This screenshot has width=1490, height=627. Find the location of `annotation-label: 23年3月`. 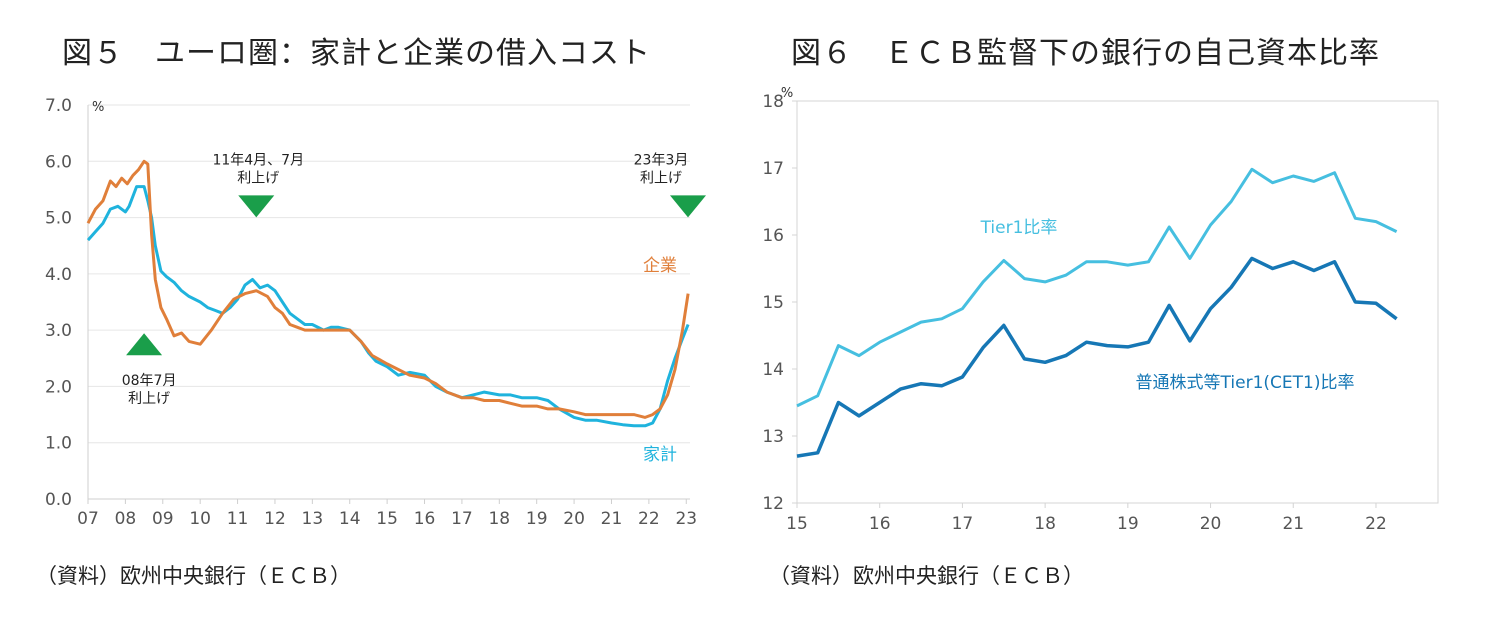

annotation-label: 23年3月 is located at coordinates (661, 160).